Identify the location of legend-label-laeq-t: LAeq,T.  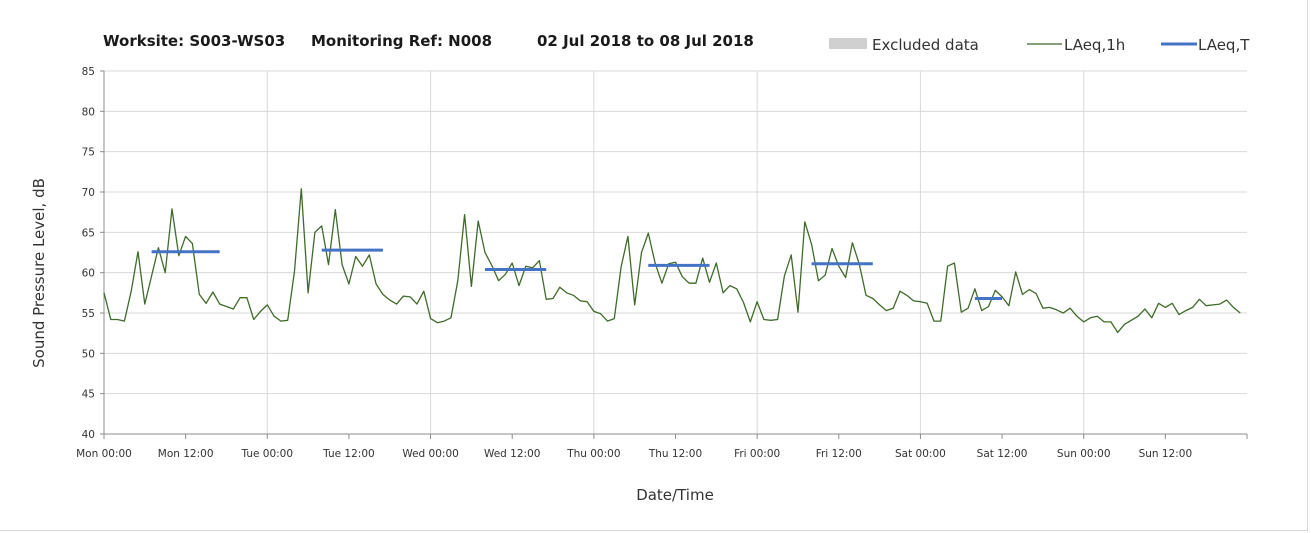
(1224, 45).